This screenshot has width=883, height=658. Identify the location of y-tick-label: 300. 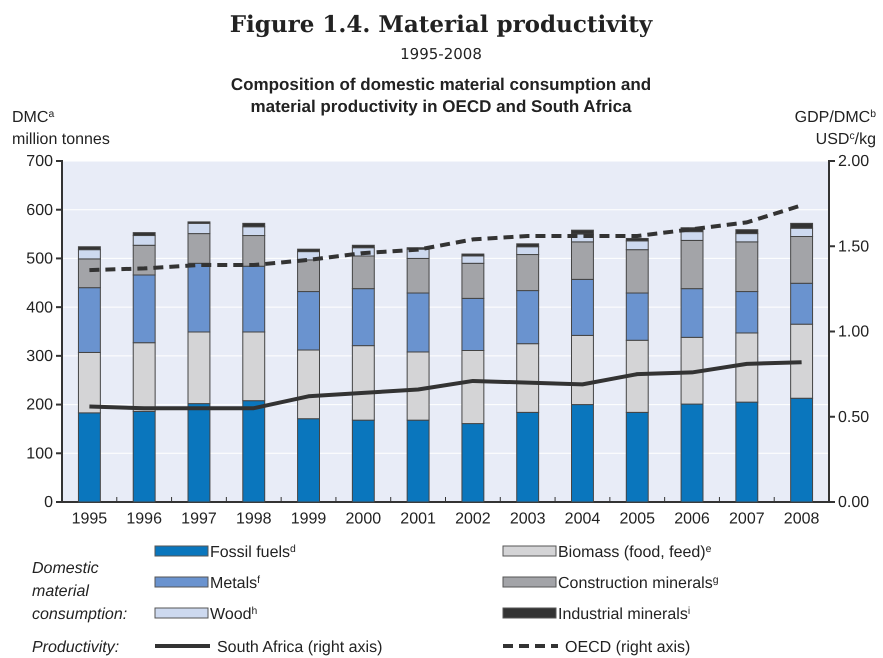
(40, 356).